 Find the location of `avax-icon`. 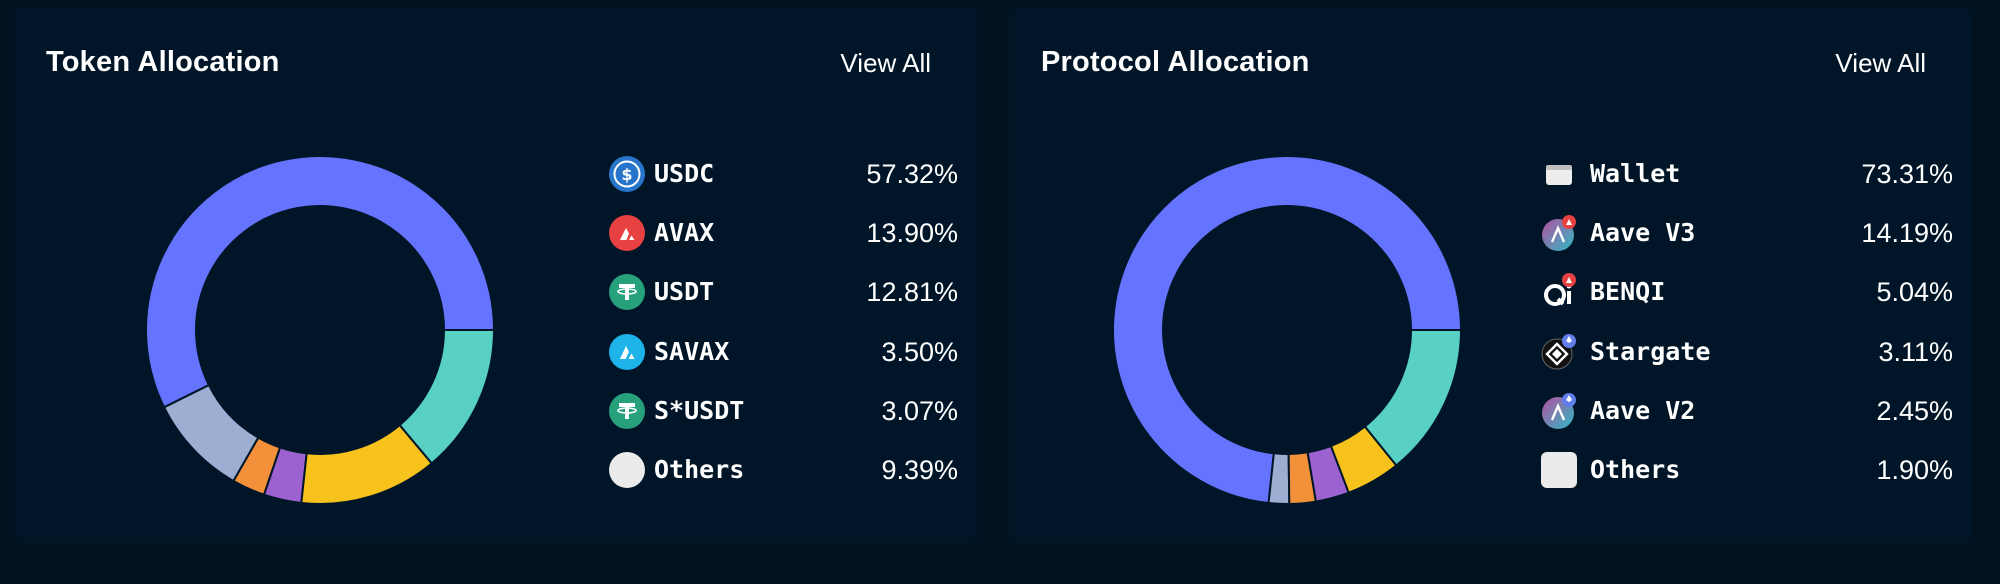

avax-icon is located at coordinates (627, 233).